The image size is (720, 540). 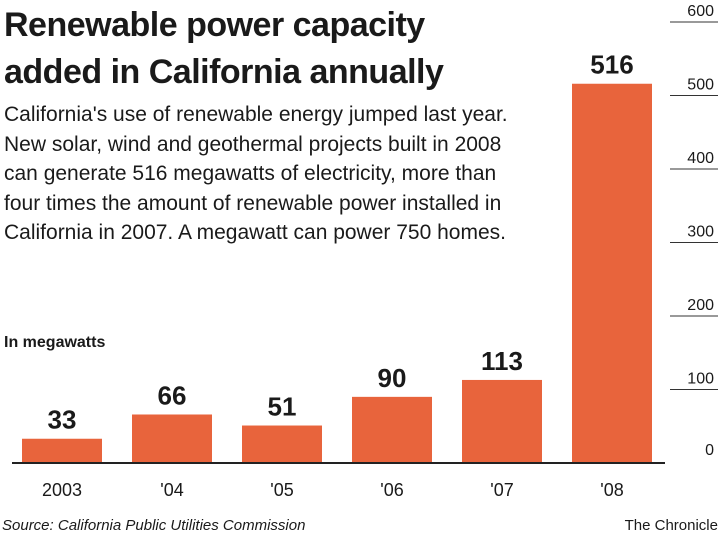 I want to click on unit-label: In megawatts, so click(x=55, y=342).